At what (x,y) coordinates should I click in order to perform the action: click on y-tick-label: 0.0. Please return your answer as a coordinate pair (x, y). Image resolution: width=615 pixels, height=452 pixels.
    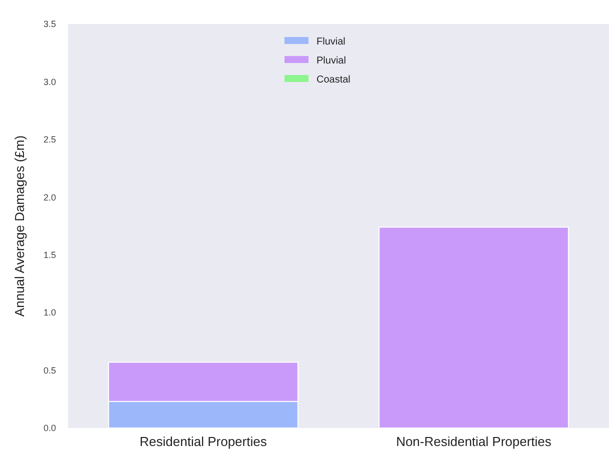
    Looking at the image, I should click on (49, 428).